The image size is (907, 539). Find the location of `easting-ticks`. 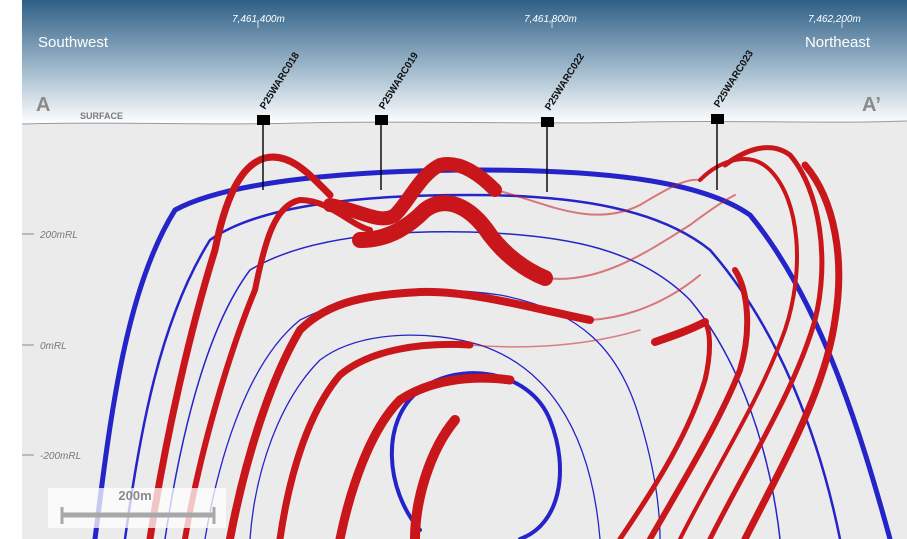

easting-ticks is located at coordinates (550, 24).